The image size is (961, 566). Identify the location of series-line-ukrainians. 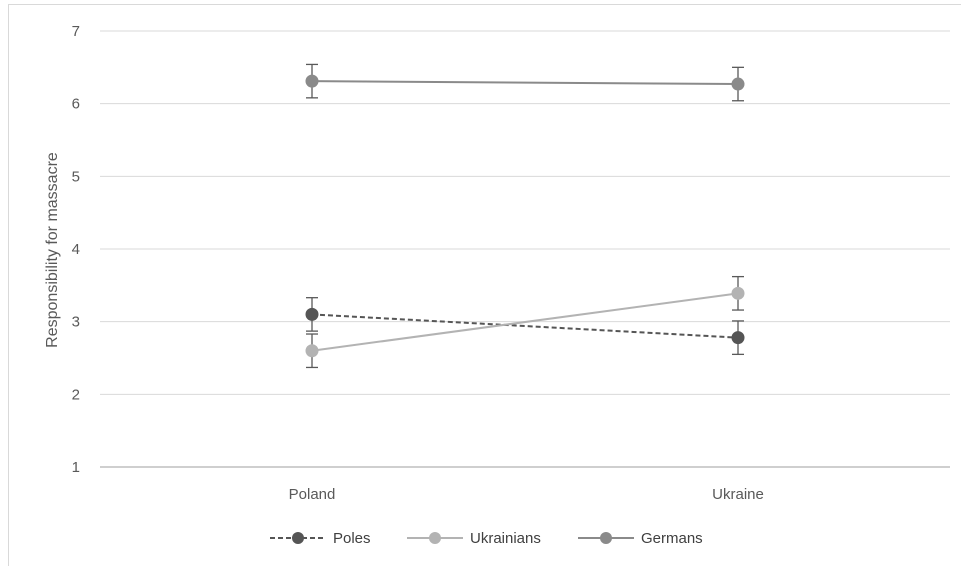
(525, 322).